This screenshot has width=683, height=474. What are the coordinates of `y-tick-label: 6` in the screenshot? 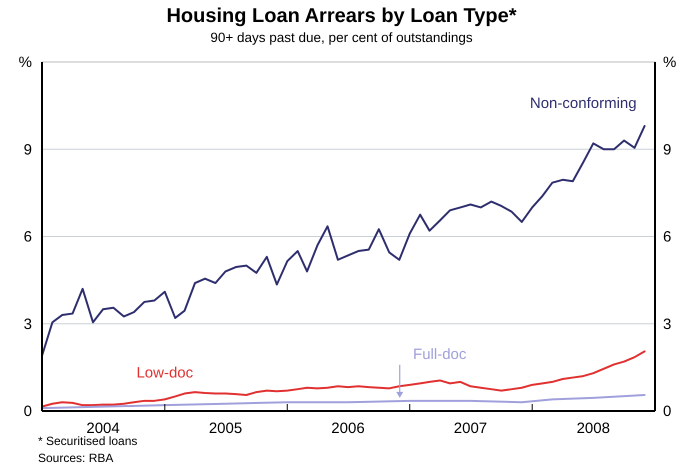 It's located at (28, 237).